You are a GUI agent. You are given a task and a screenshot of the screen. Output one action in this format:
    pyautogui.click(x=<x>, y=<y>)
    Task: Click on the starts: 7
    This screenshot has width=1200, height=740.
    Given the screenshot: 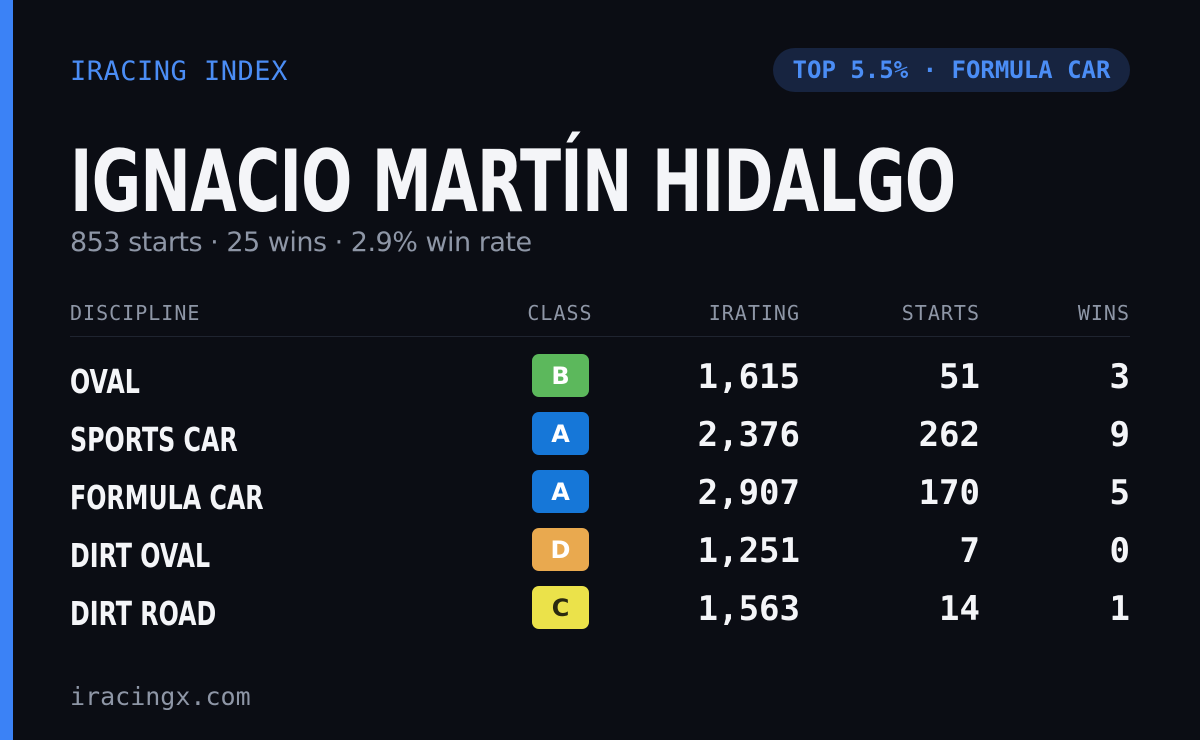 What is the action you would take?
    pyautogui.click(x=969, y=551)
    